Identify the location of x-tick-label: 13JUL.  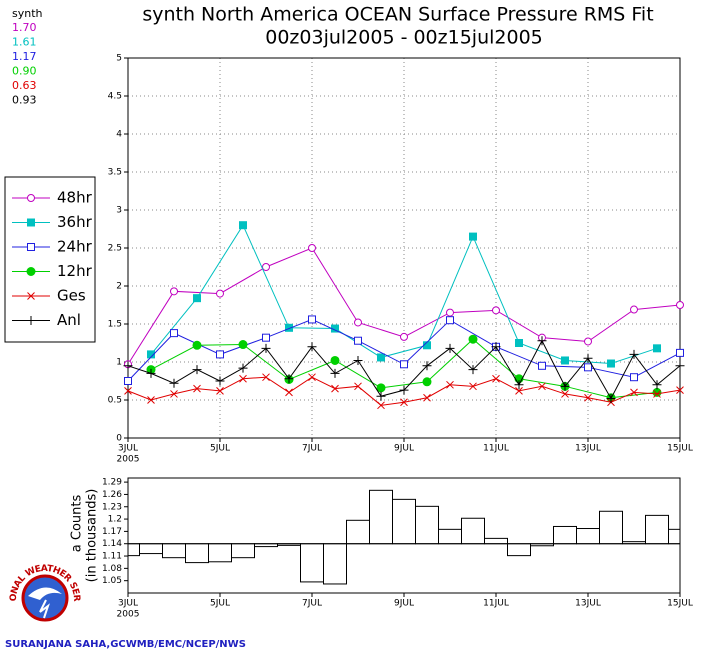
(588, 449).